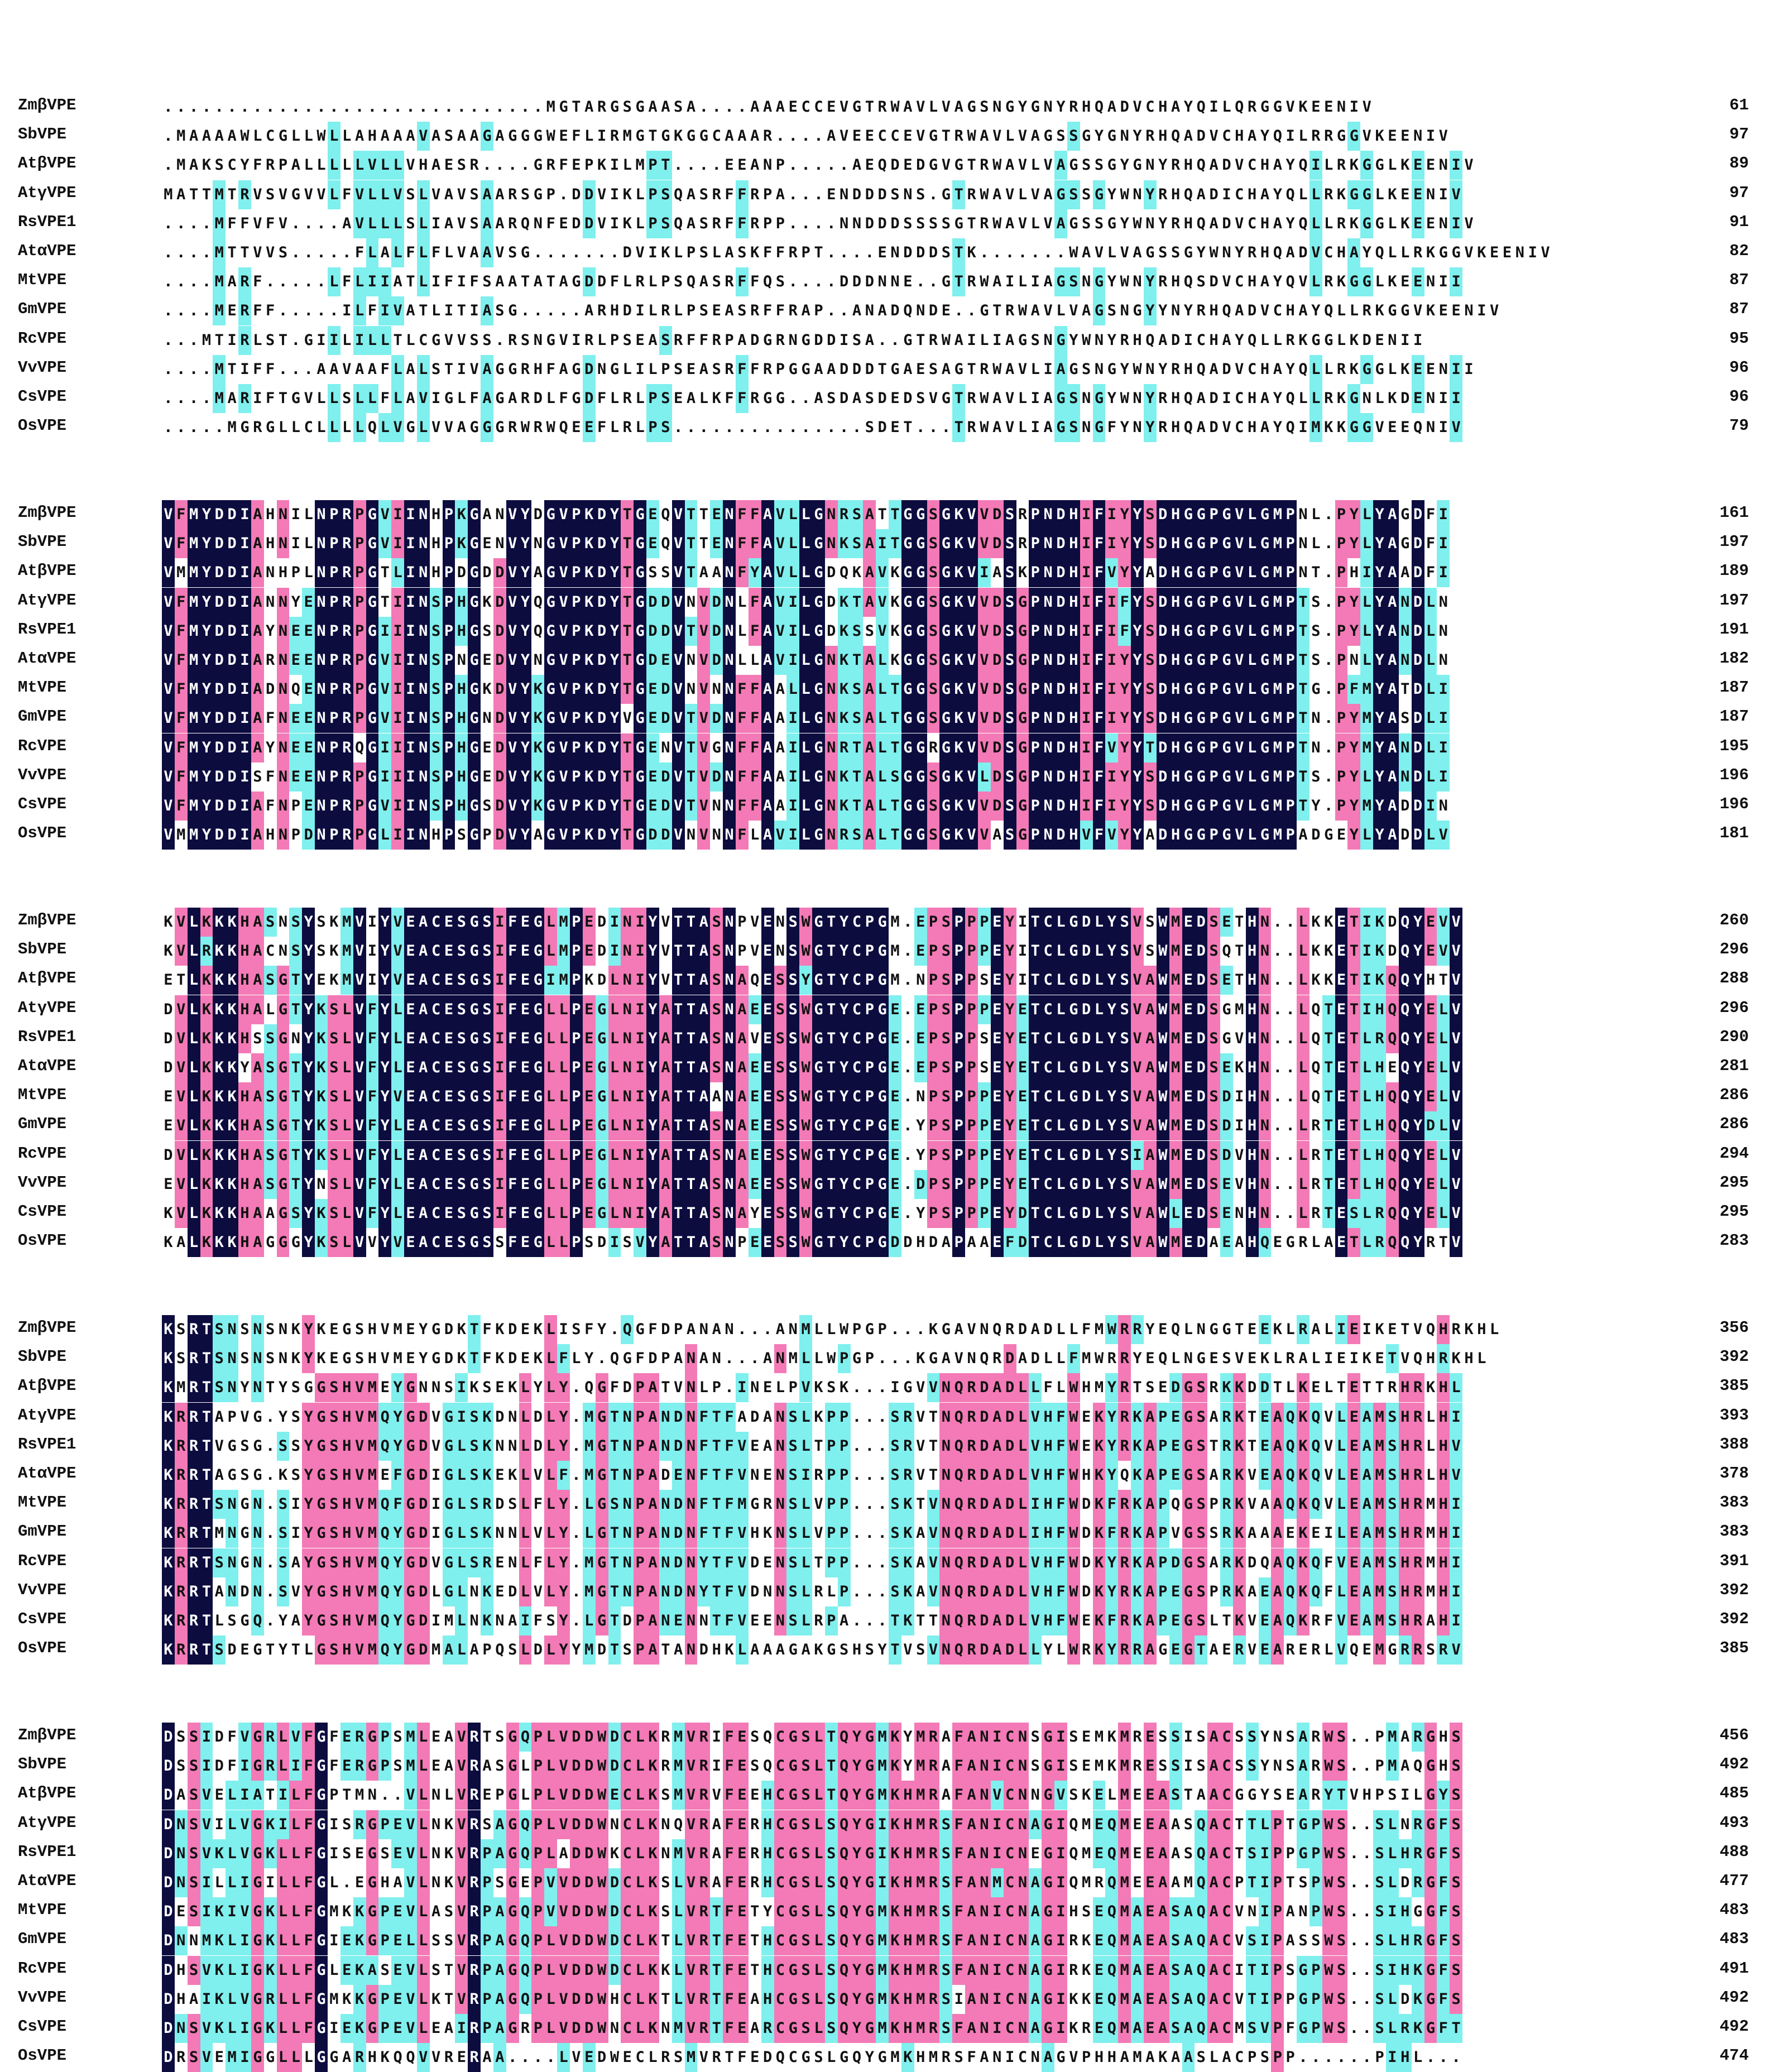  Describe the element at coordinates (1291, 340) in the screenshot. I see `residue: R` at that location.